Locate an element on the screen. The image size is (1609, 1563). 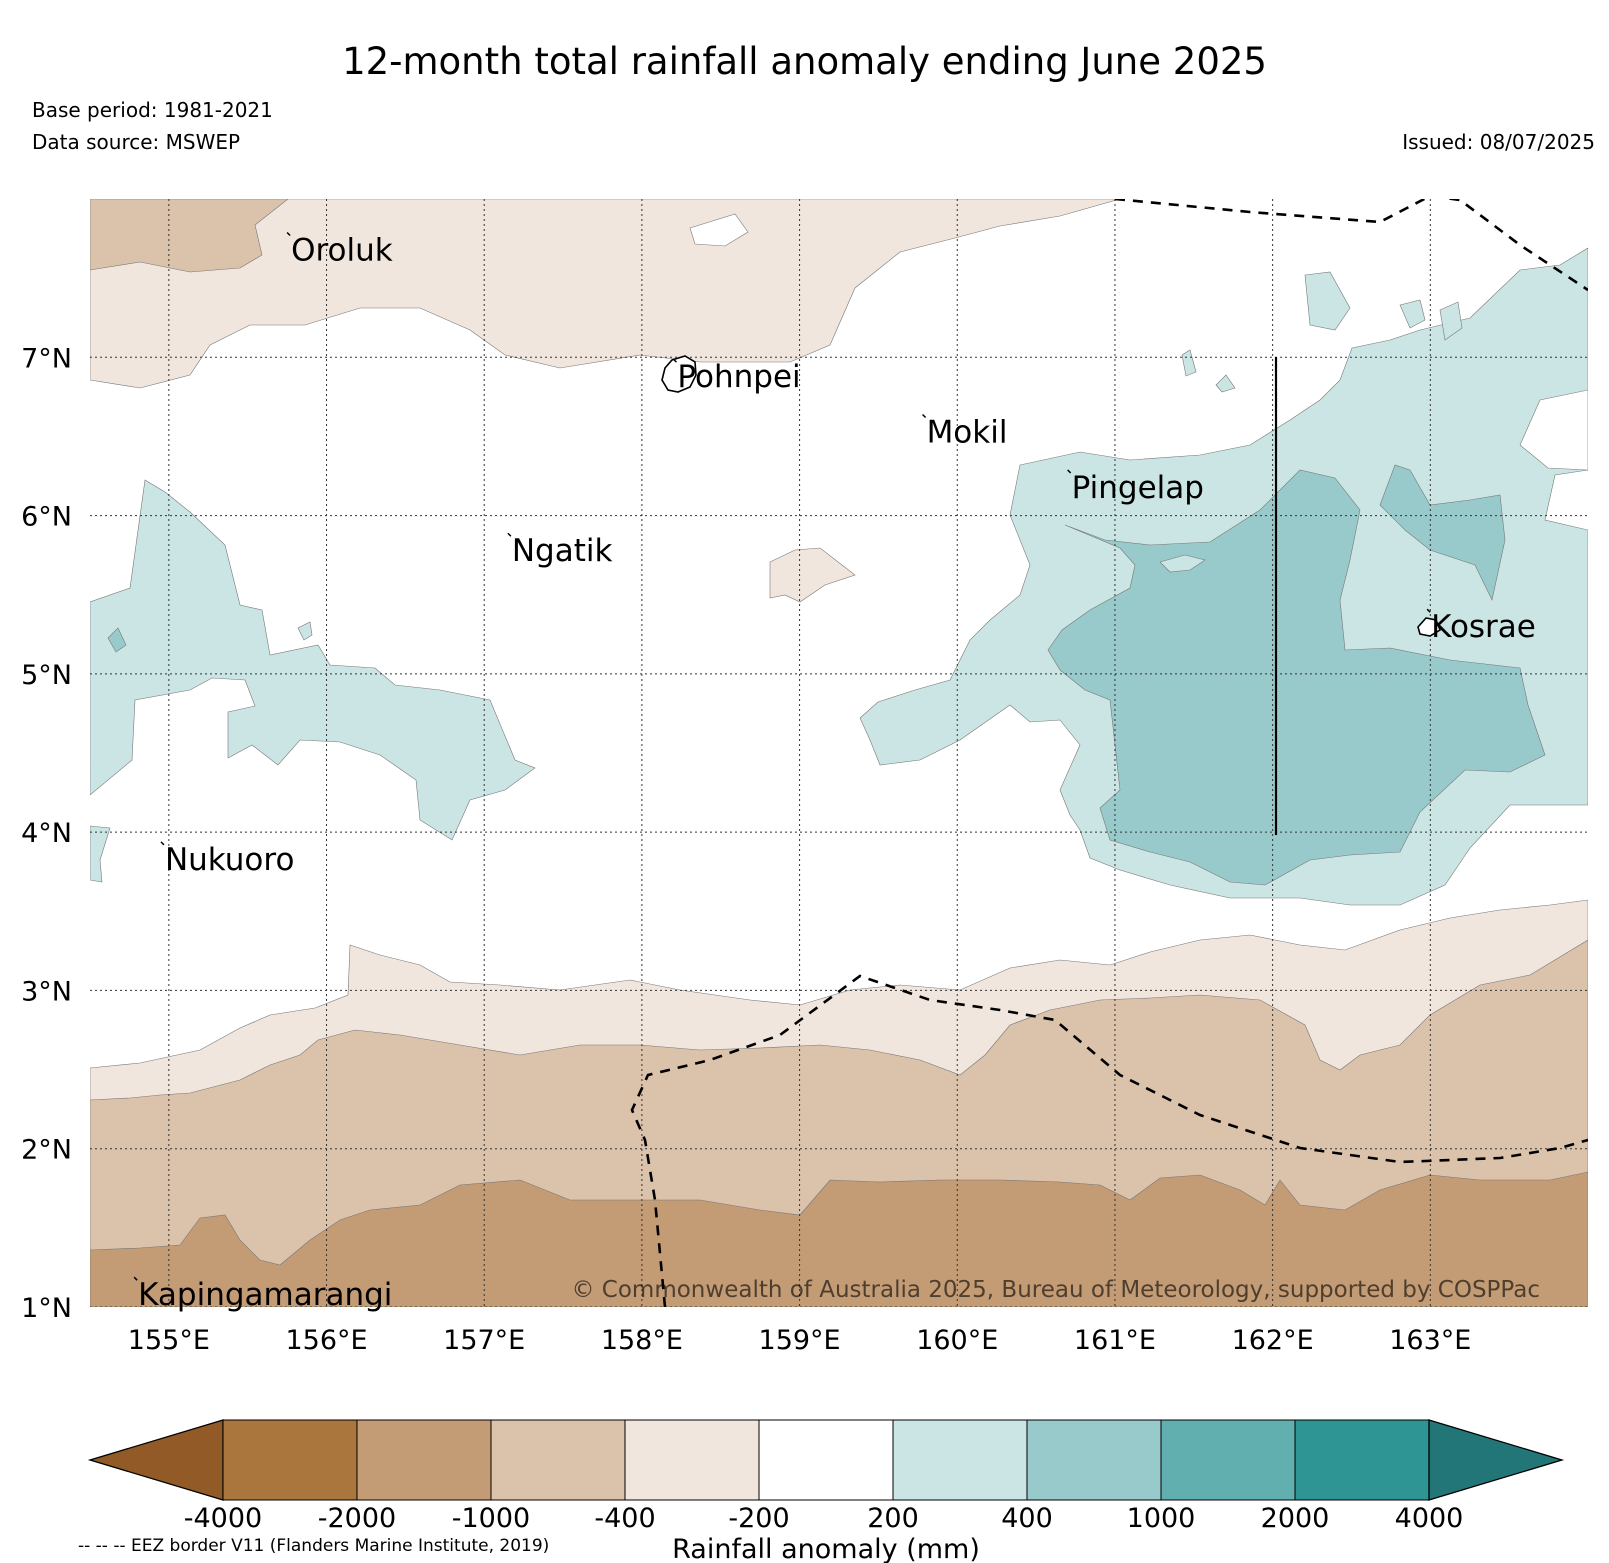
colorbar-extend-high is located at coordinates (1496, 1460).